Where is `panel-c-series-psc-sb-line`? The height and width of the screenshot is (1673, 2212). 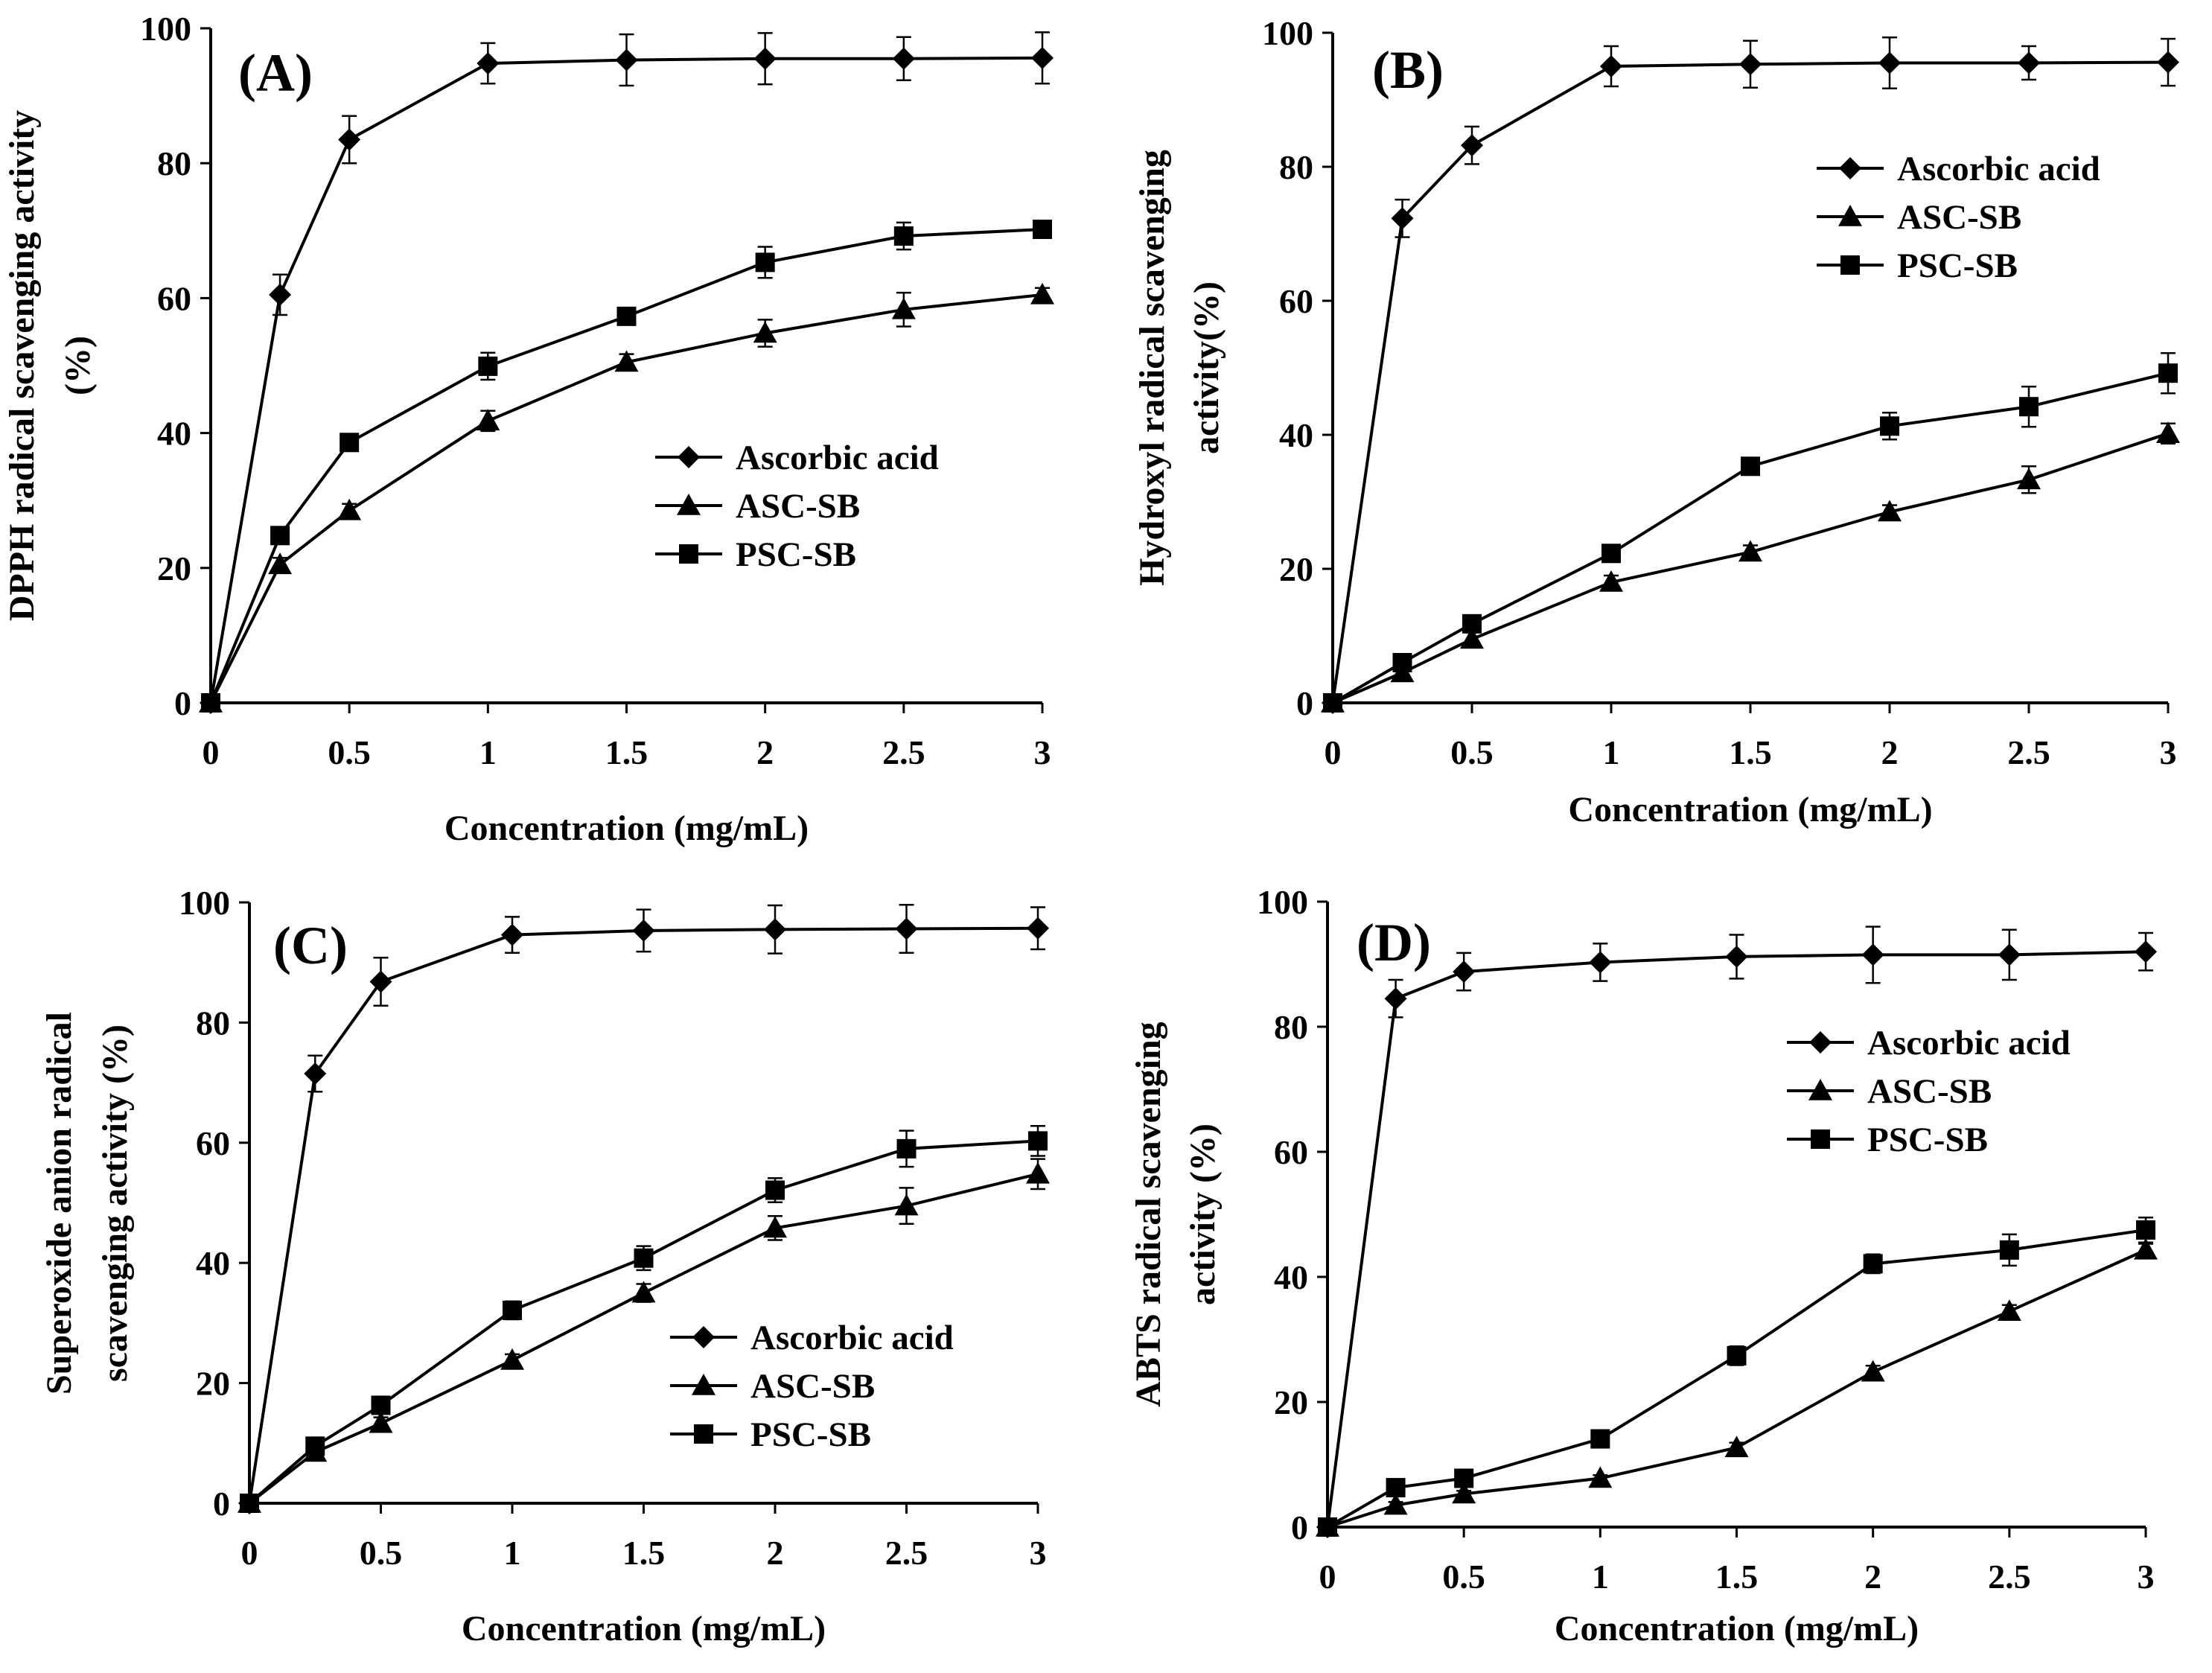
panel-c-series-psc-sb-line is located at coordinates (643, 1322).